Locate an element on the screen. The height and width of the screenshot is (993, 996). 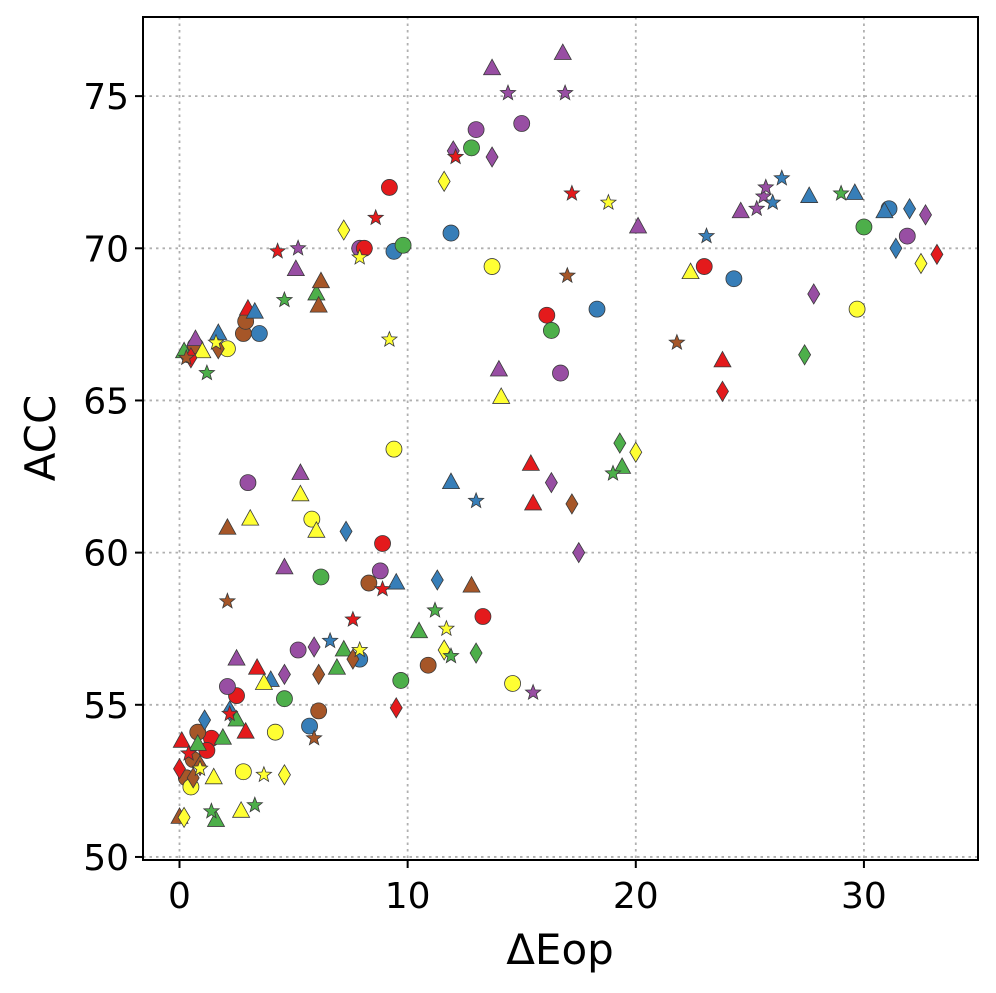
brown-diamond-point is located at coordinates (319, 674).